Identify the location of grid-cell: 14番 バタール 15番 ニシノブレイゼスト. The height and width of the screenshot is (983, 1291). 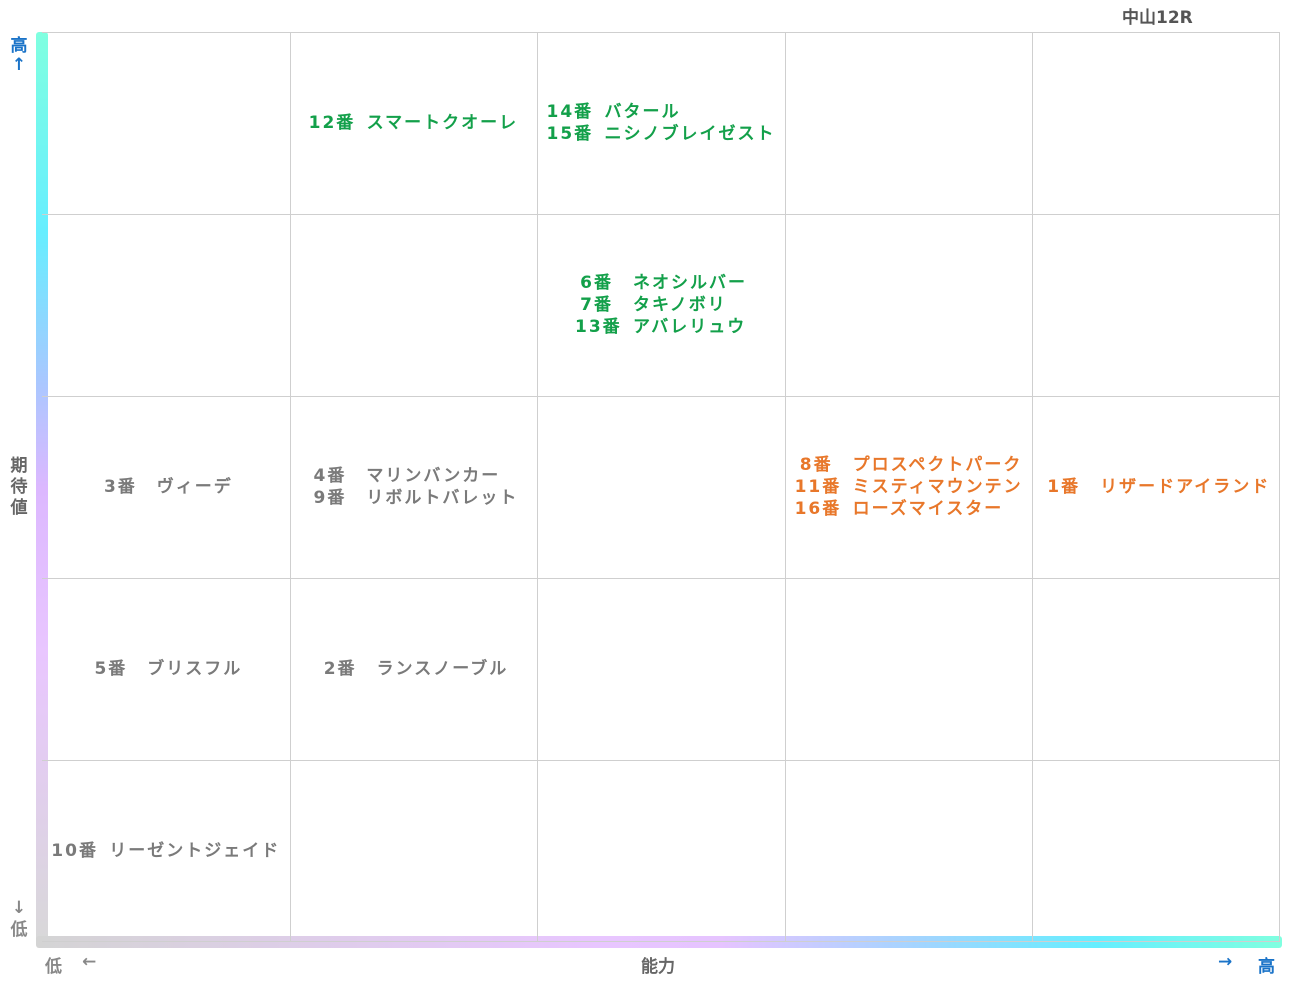
(661, 123).